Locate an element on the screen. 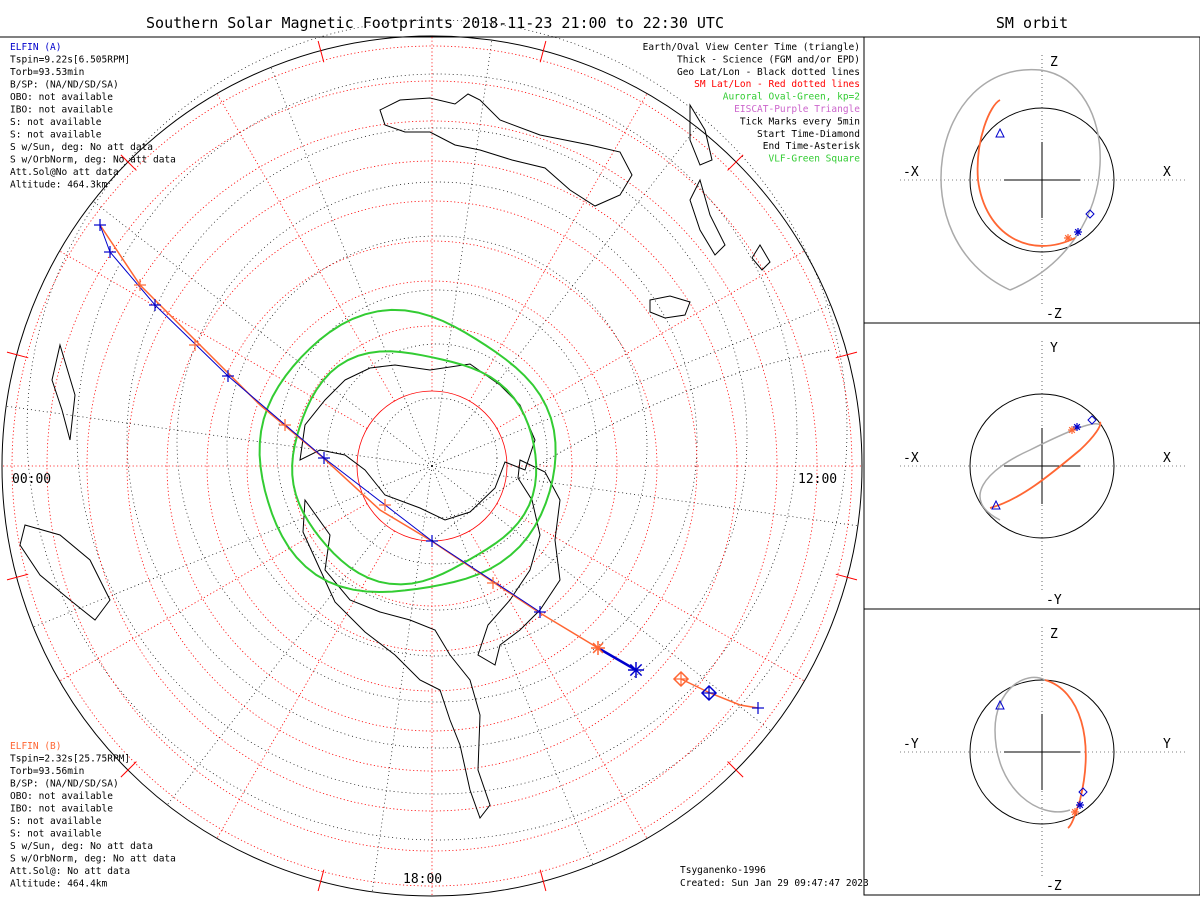  legend-entry: Thick - Science (FGM and/or EPD) is located at coordinates (768, 59).